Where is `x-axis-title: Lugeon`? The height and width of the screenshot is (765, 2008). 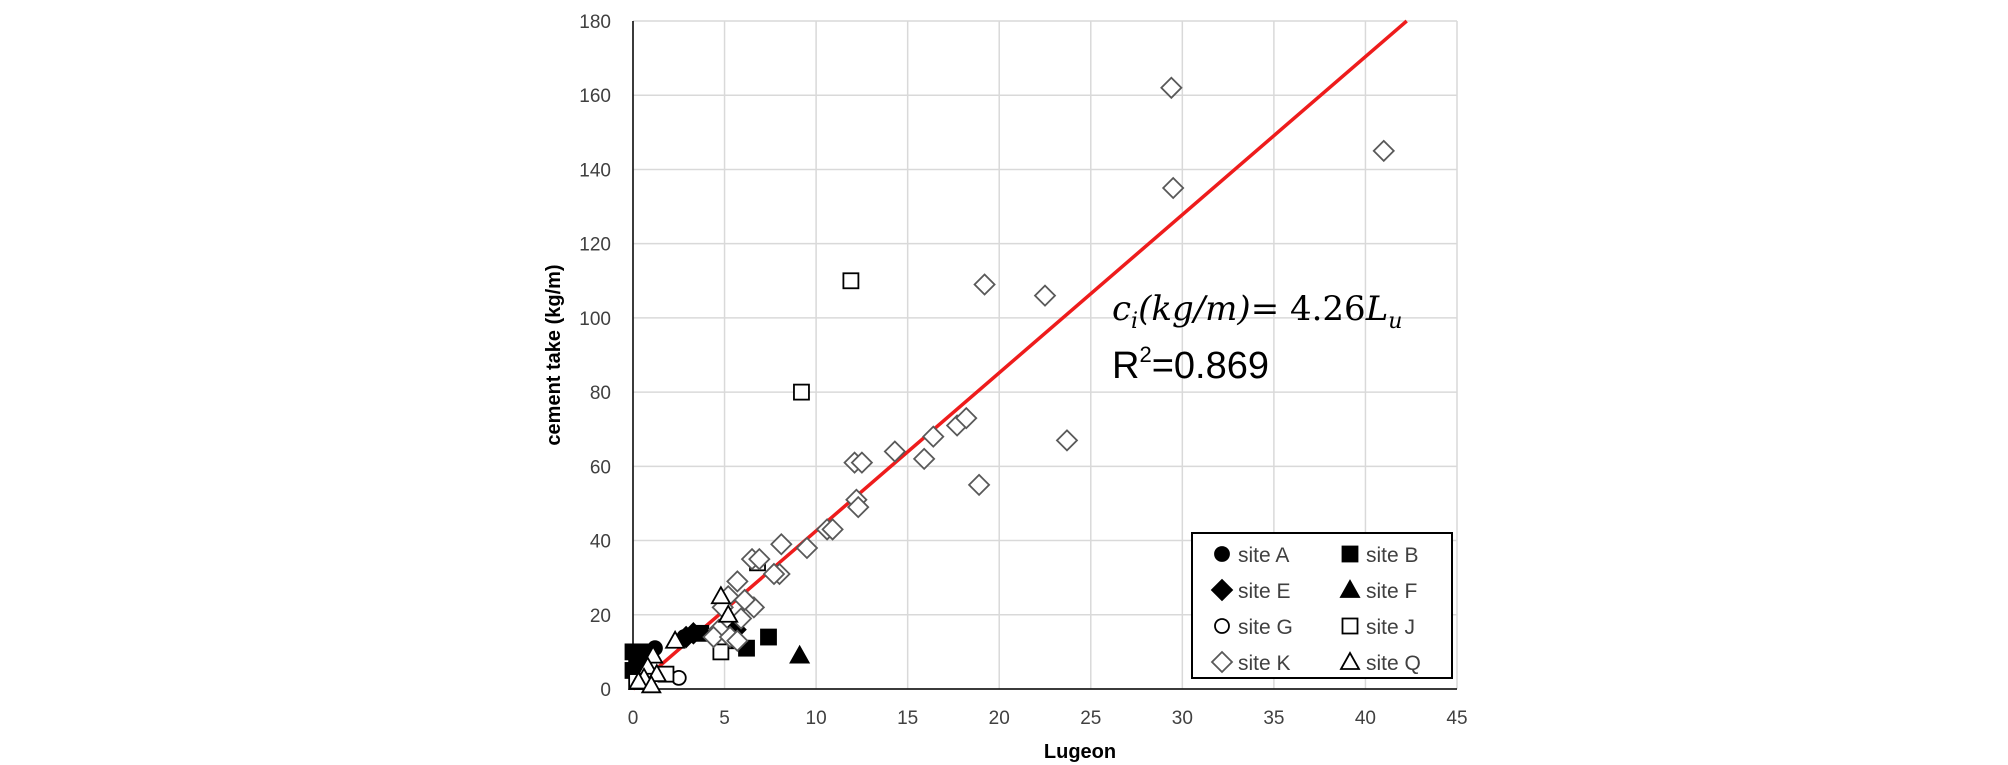 x-axis-title: Lugeon is located at coordinates (1080, 752).